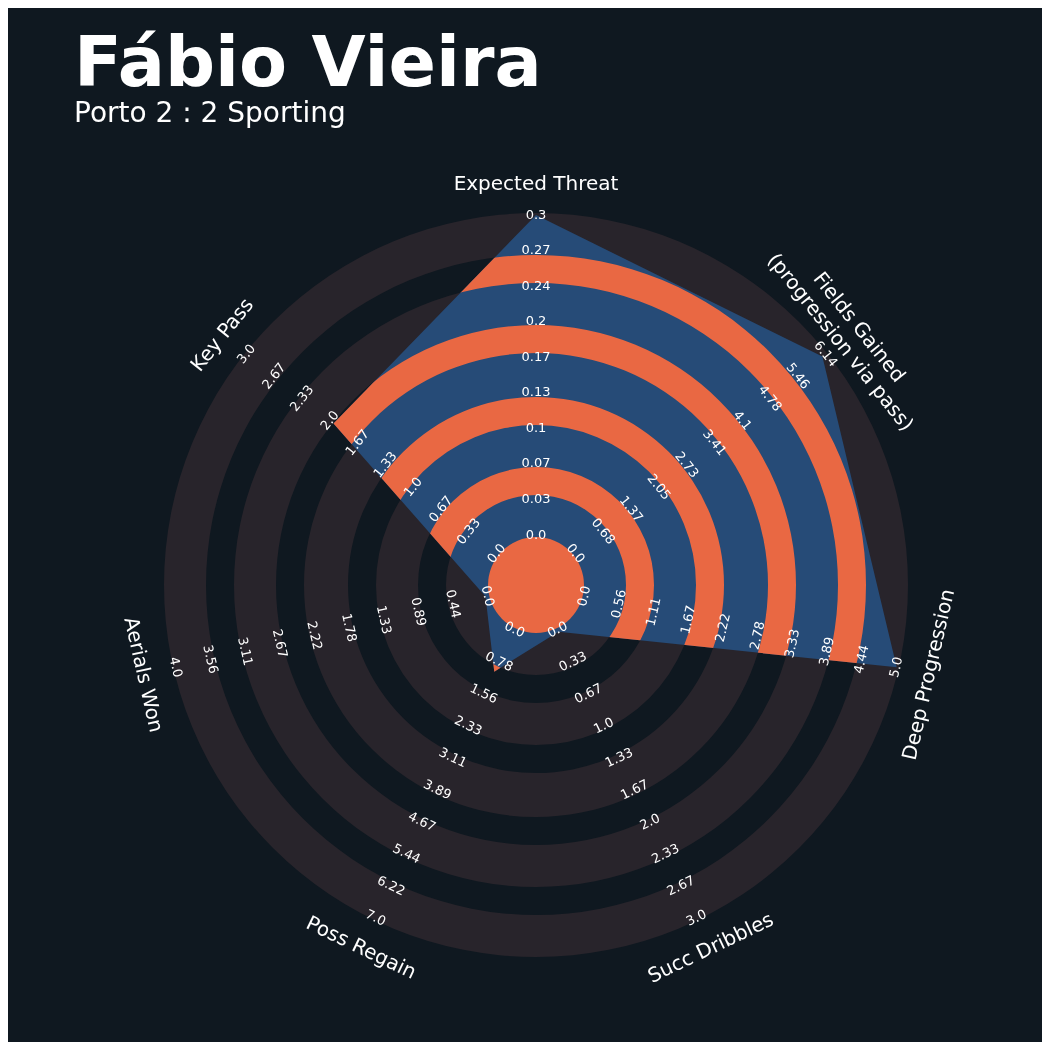 The width and height of the screenshot is (1050, 1050). What do you see at coordinates (376, 917) in the screenshot?
I see `text: 7.0` at bounding box center [376, 917].